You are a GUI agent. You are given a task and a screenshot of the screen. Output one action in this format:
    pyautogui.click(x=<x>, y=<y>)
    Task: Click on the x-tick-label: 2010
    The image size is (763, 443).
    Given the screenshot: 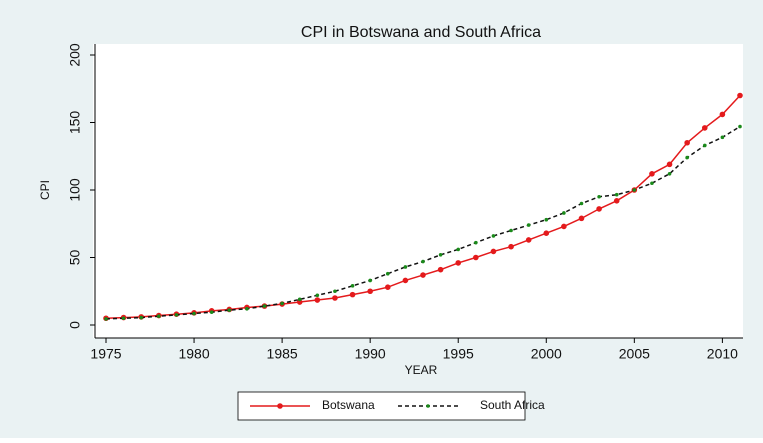 What is the action you would take?
    pyautogui.click(x=722, y=354)
    